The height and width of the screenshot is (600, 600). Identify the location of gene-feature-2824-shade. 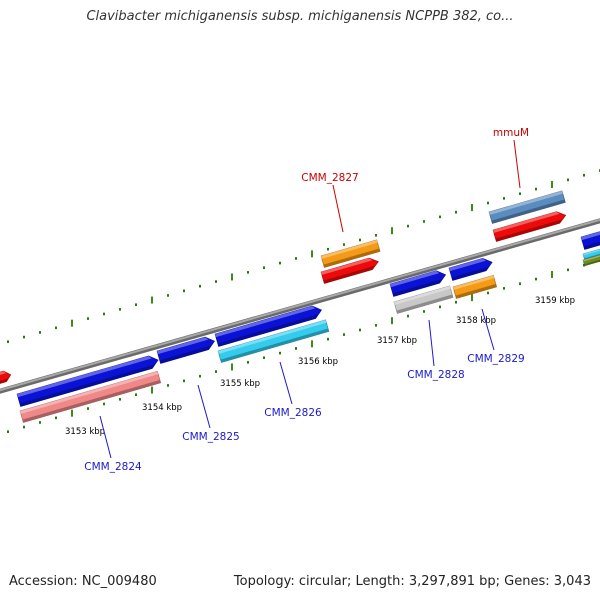
(91, 401).